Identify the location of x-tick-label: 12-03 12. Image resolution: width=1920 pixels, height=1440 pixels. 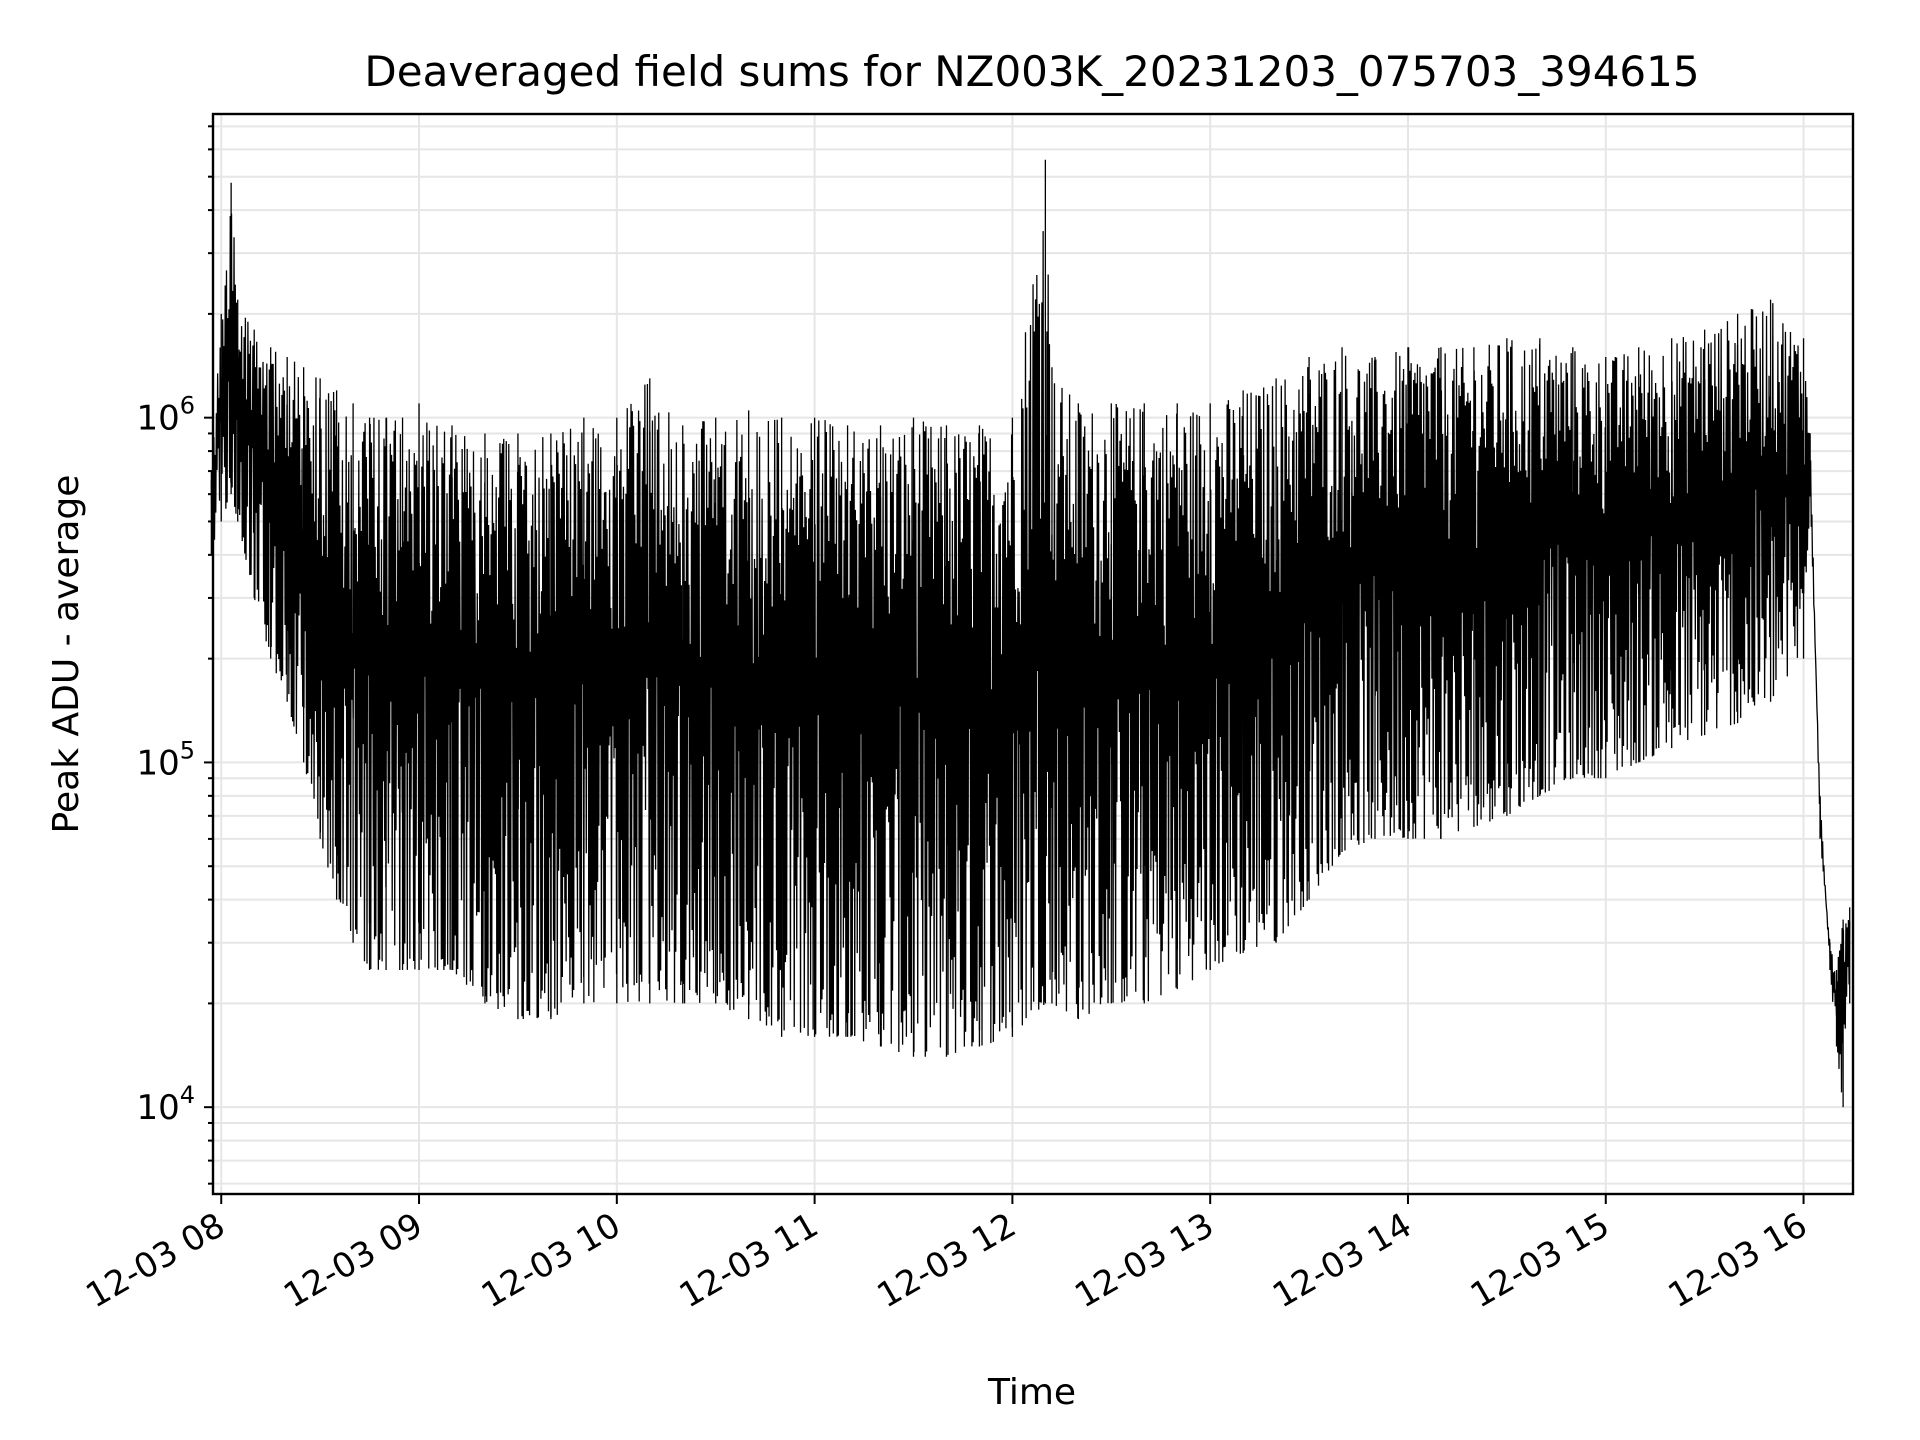
(947, 1260).